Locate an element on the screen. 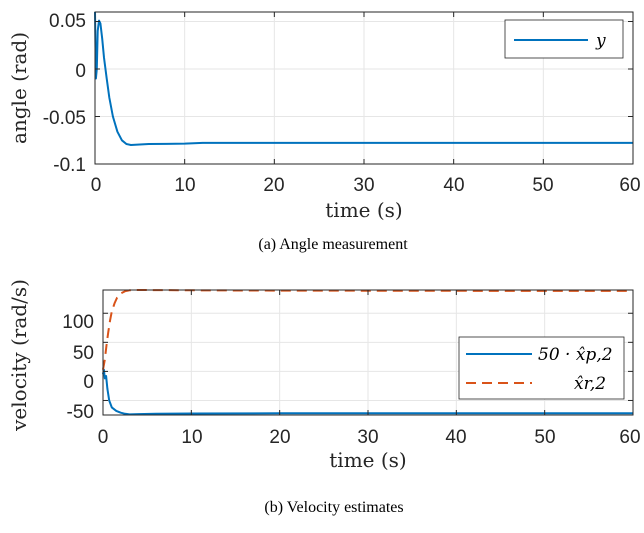 This screenshot has width=644, height=533. ytick-label: -0.1 is located at coordinates (69, 165).